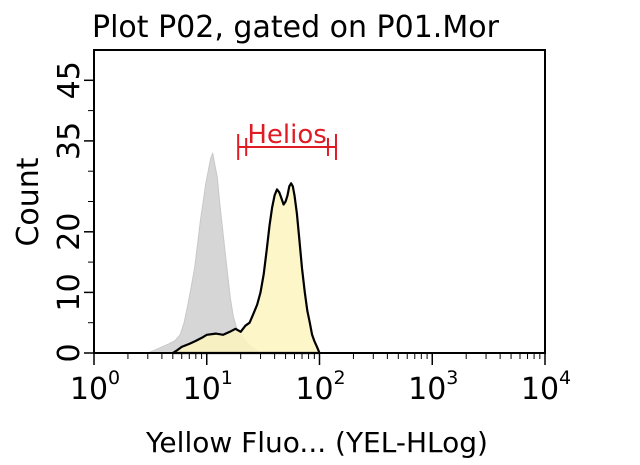 Image resolution: width=640 pixels, height=465 pixels. I want to click on y-tick-label: 20, so click(69, 232).